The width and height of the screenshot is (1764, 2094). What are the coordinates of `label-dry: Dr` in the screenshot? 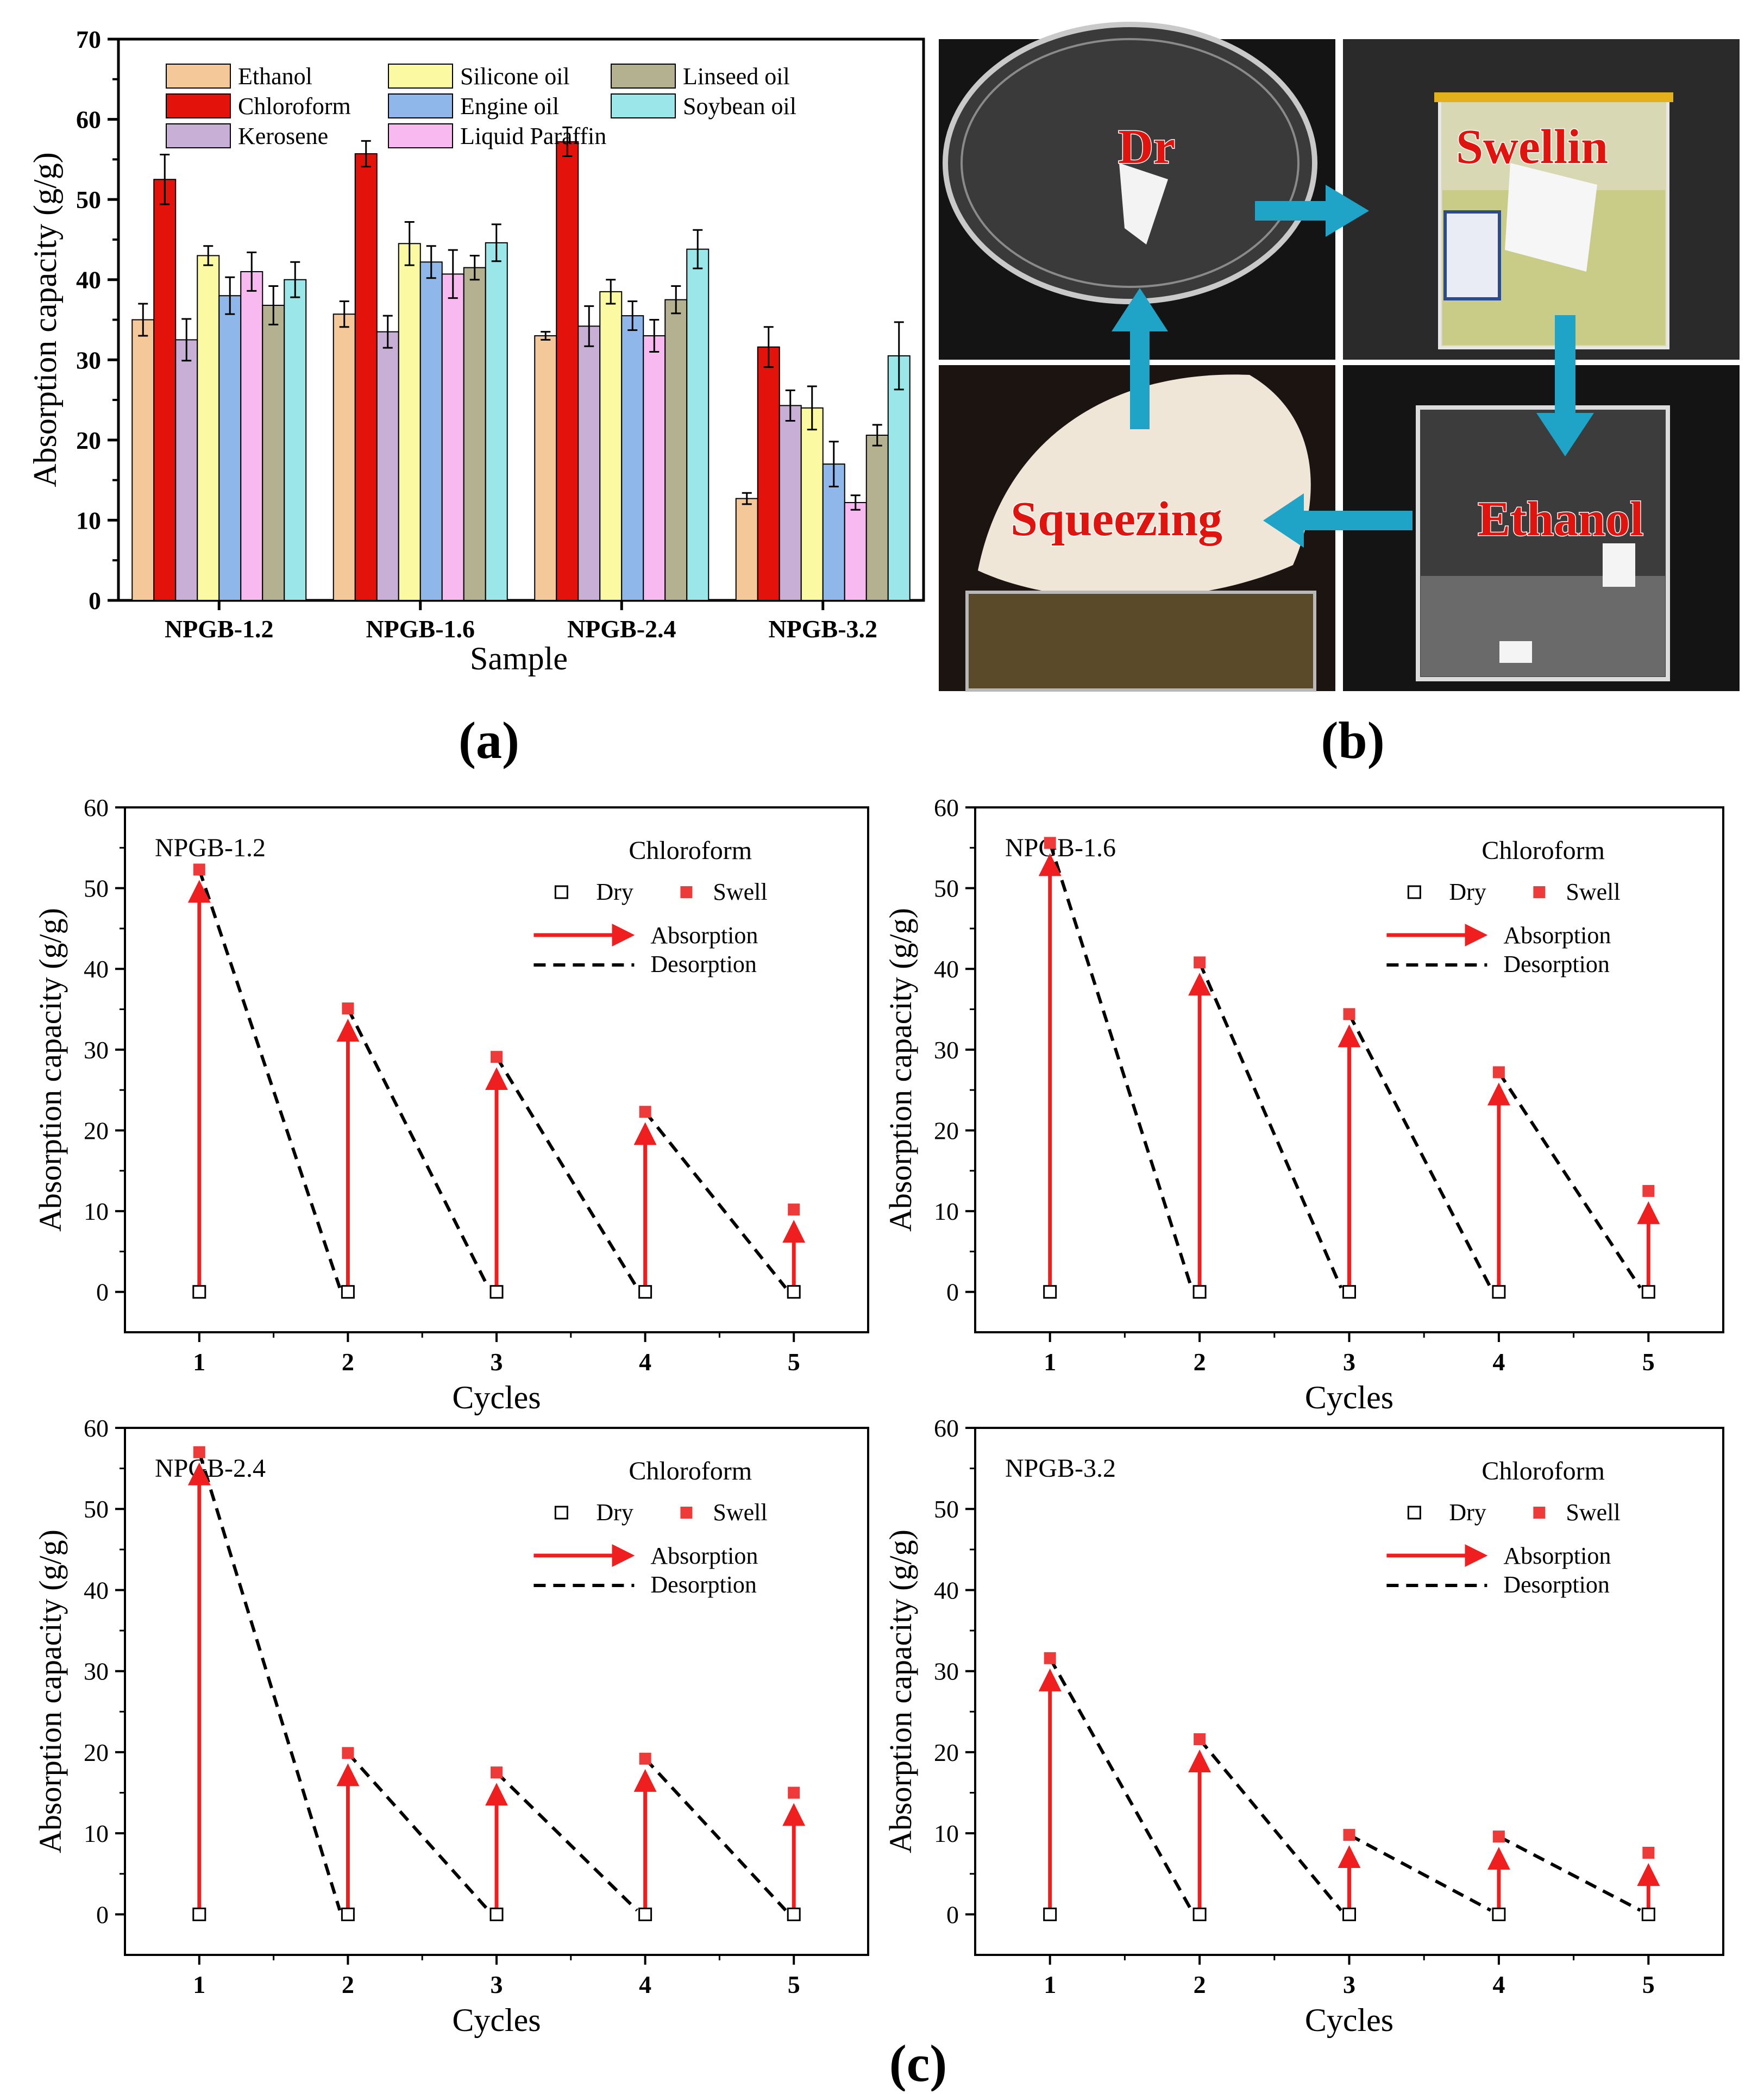 It's located at (1146, 147).